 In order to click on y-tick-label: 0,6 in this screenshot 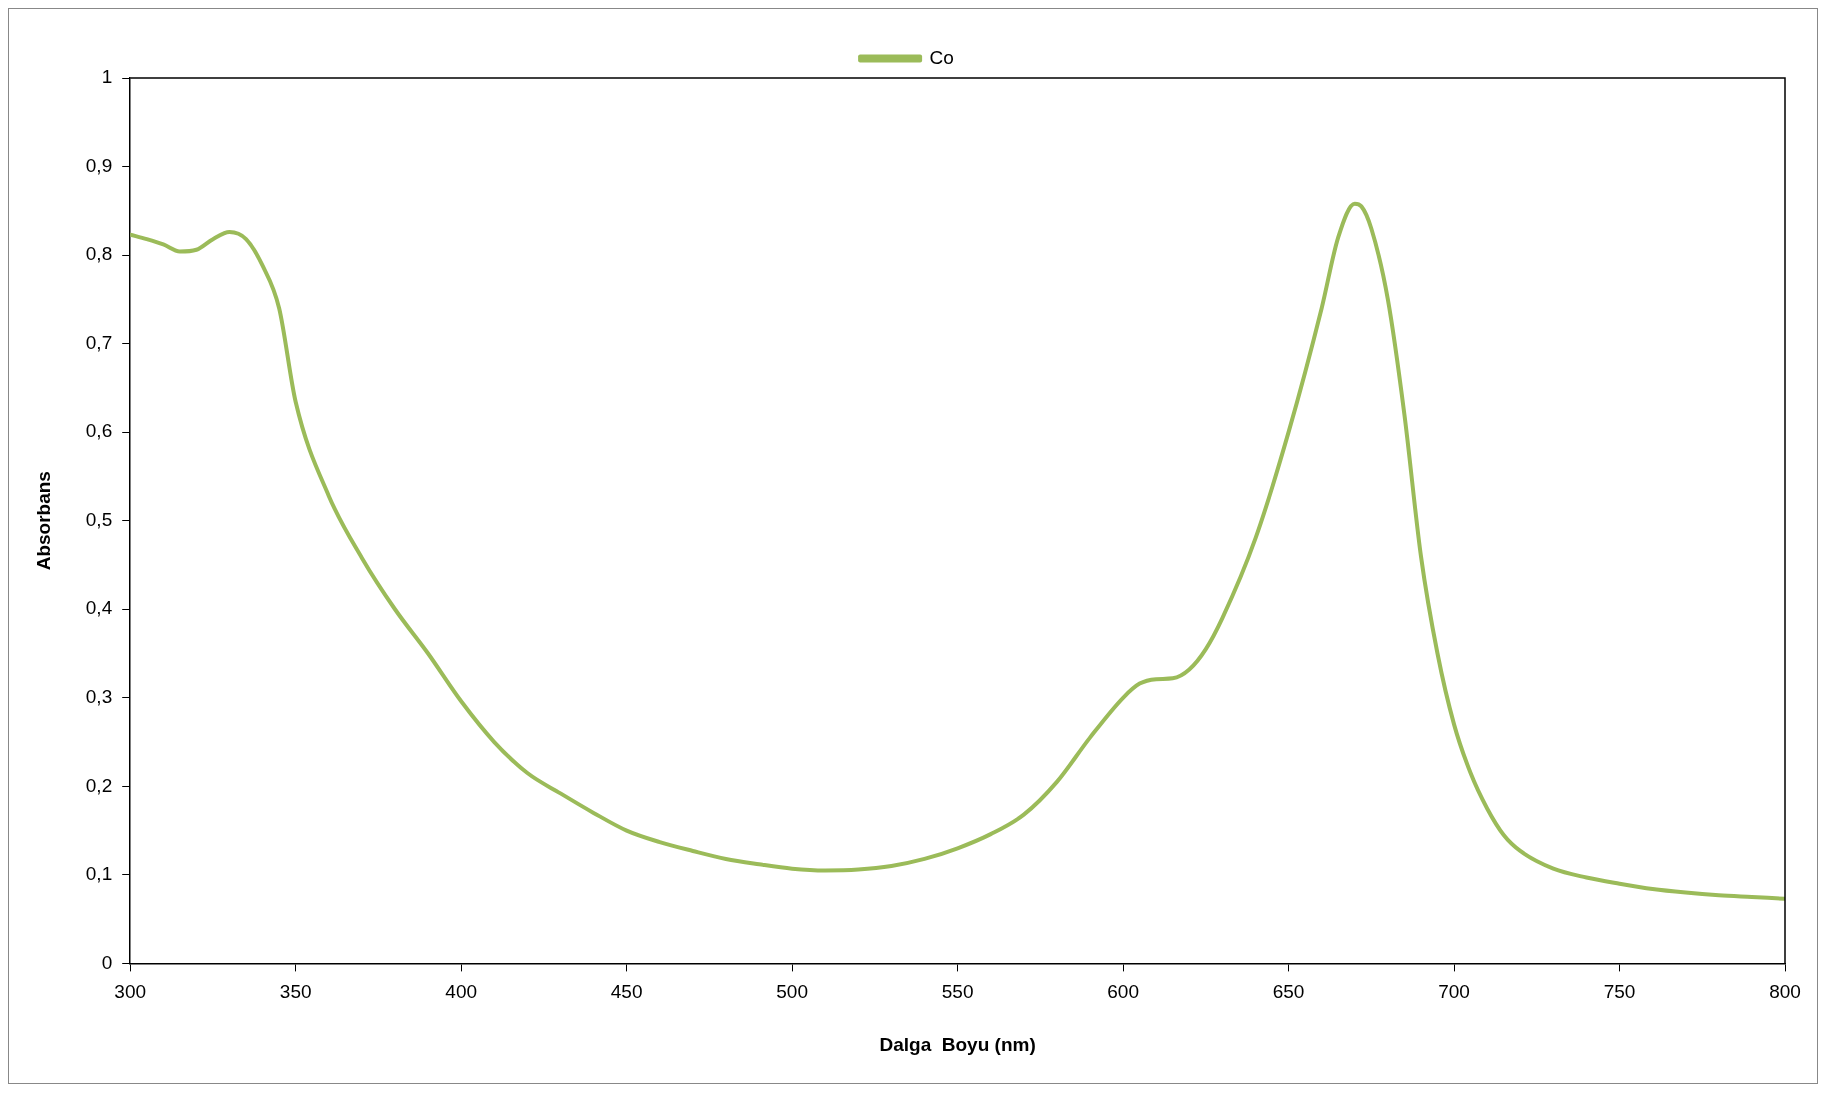, I will do `click(99, 431)`.